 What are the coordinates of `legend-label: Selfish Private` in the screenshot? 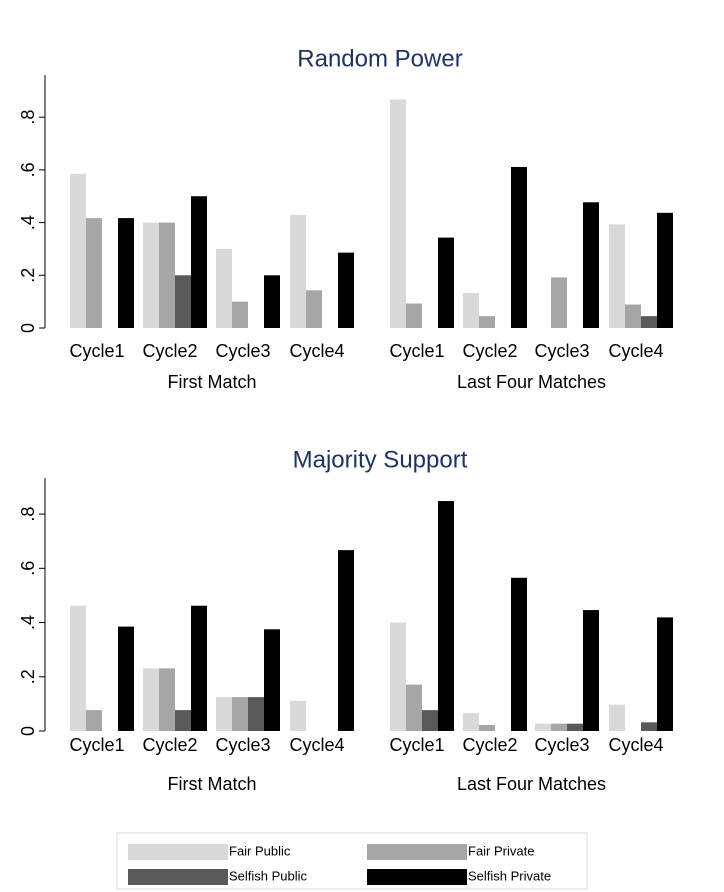 It's located at (509, 875).